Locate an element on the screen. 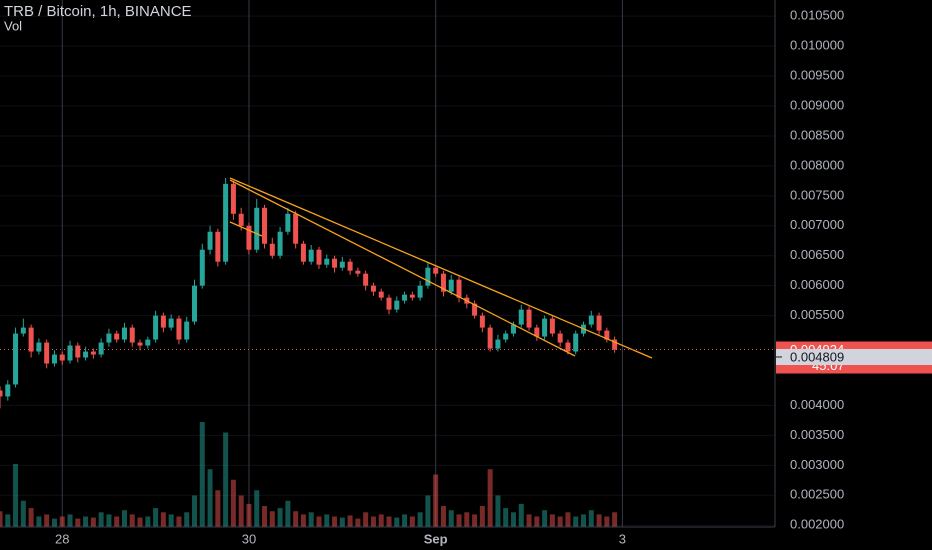 The width and height of the screenshot is (932, 550). y-tick-label: 0.007500 is located at coordinates (817, 194).